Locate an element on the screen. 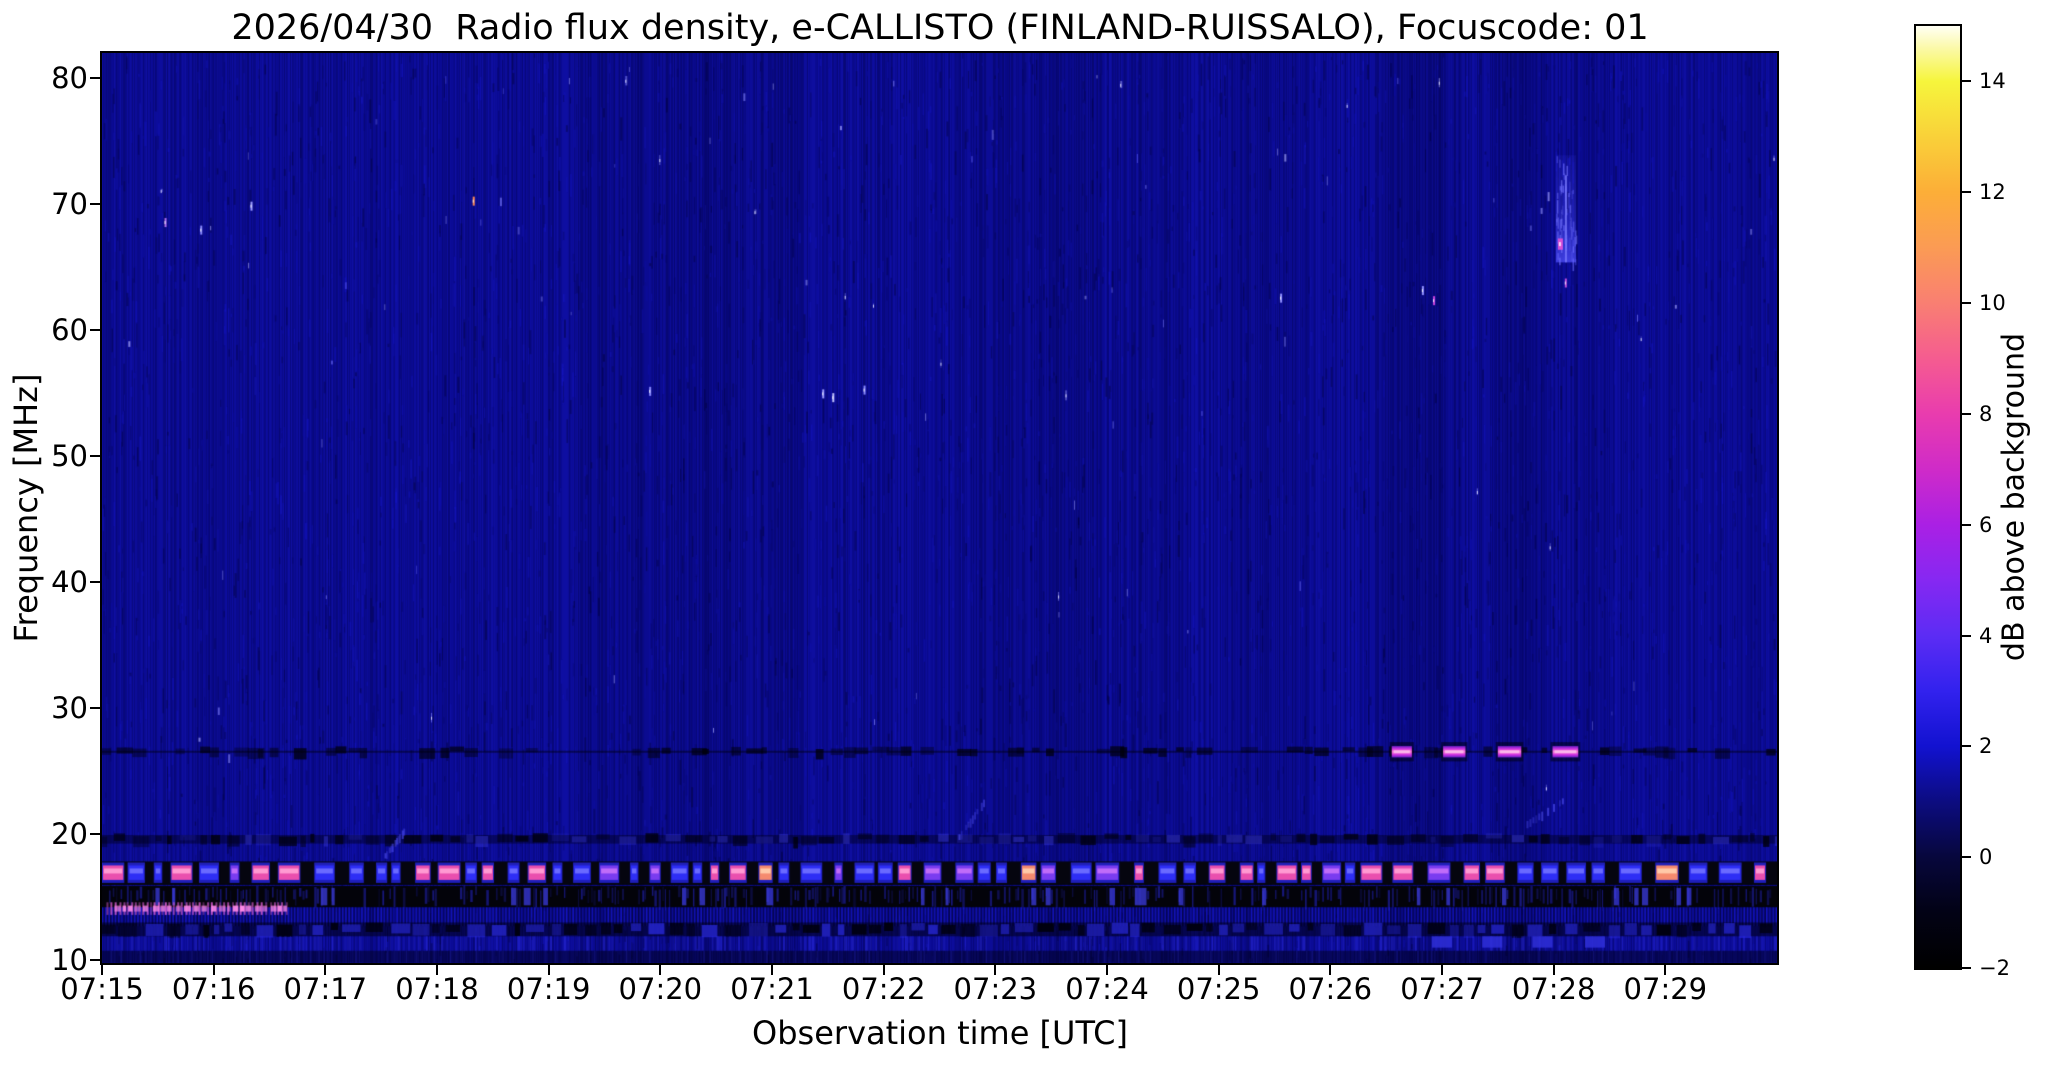 The image size is (2047, 1067). colorbar-tick-label: −2 is located at coordinates (1994, 968).